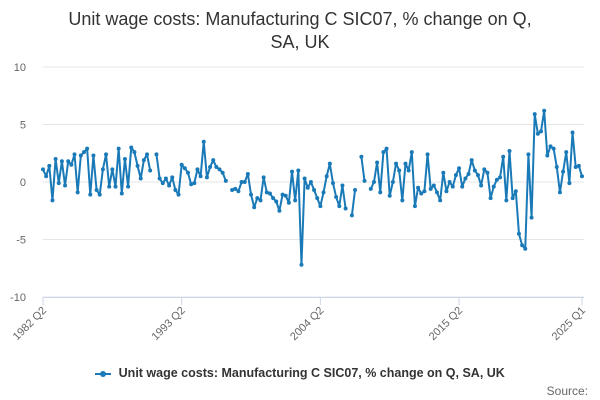 Image resolution: width=600 pixels, height=400 pixels. What do you see at coordinates (307, 324) in the screenshot?
I see `x-tick-label: 2004 Q2` at bounding box center [307, 324].